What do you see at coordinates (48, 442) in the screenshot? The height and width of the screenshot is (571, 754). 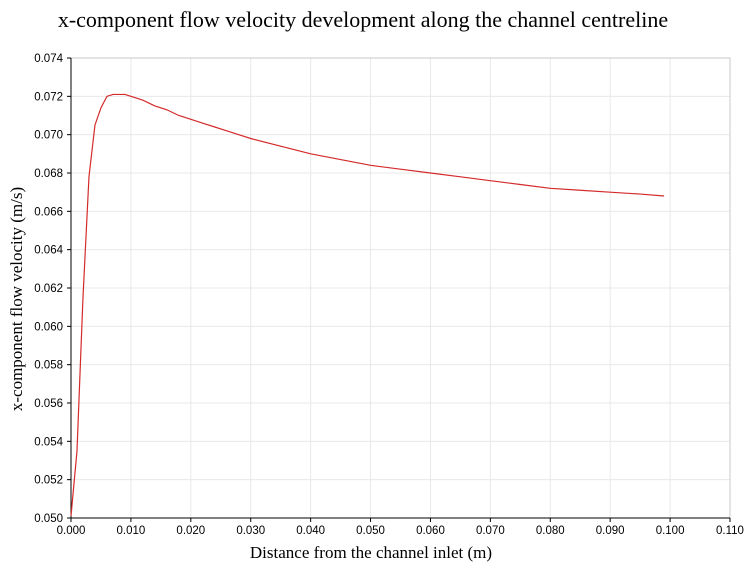 I see `y-tick-label: 0.054` at bounding box center [48, 442].